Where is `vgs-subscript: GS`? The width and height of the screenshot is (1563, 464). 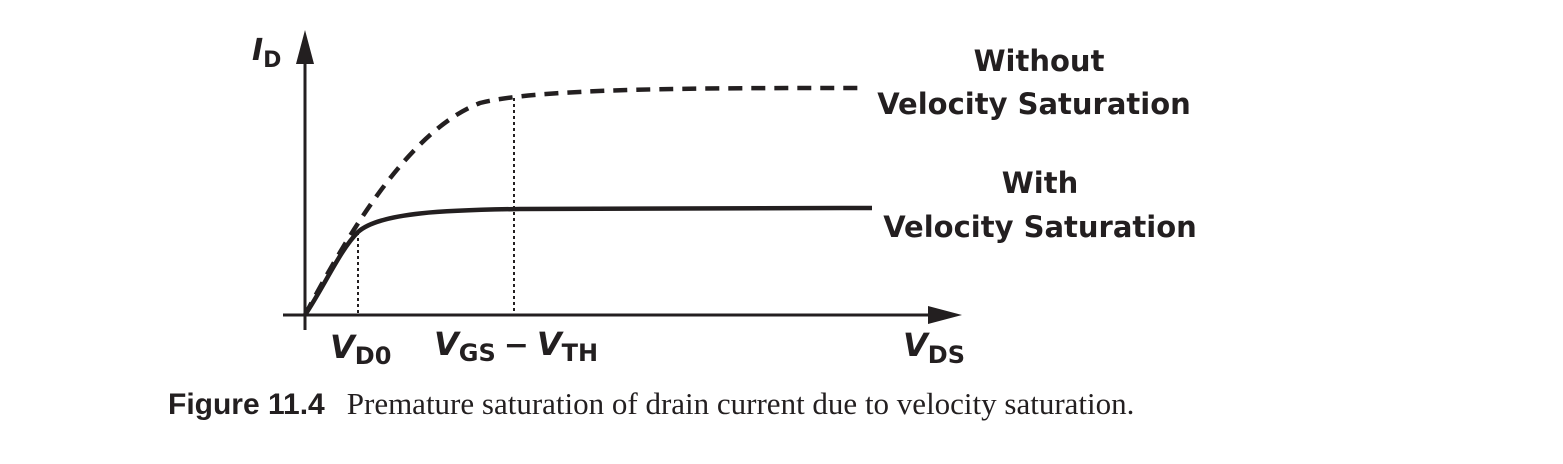 vgs-subscript: GS is located at coordinates (477, 353).